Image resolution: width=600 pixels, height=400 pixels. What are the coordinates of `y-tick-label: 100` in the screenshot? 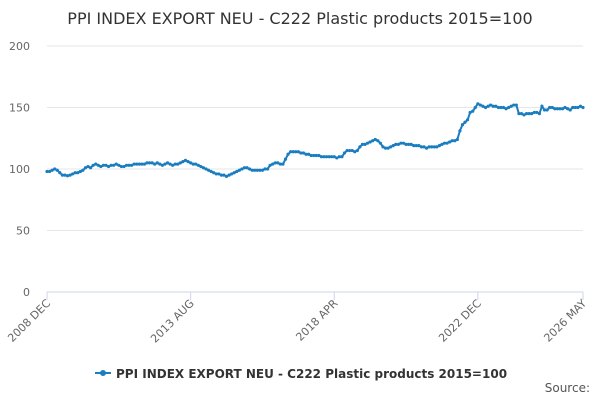 It's located at (19, 169).